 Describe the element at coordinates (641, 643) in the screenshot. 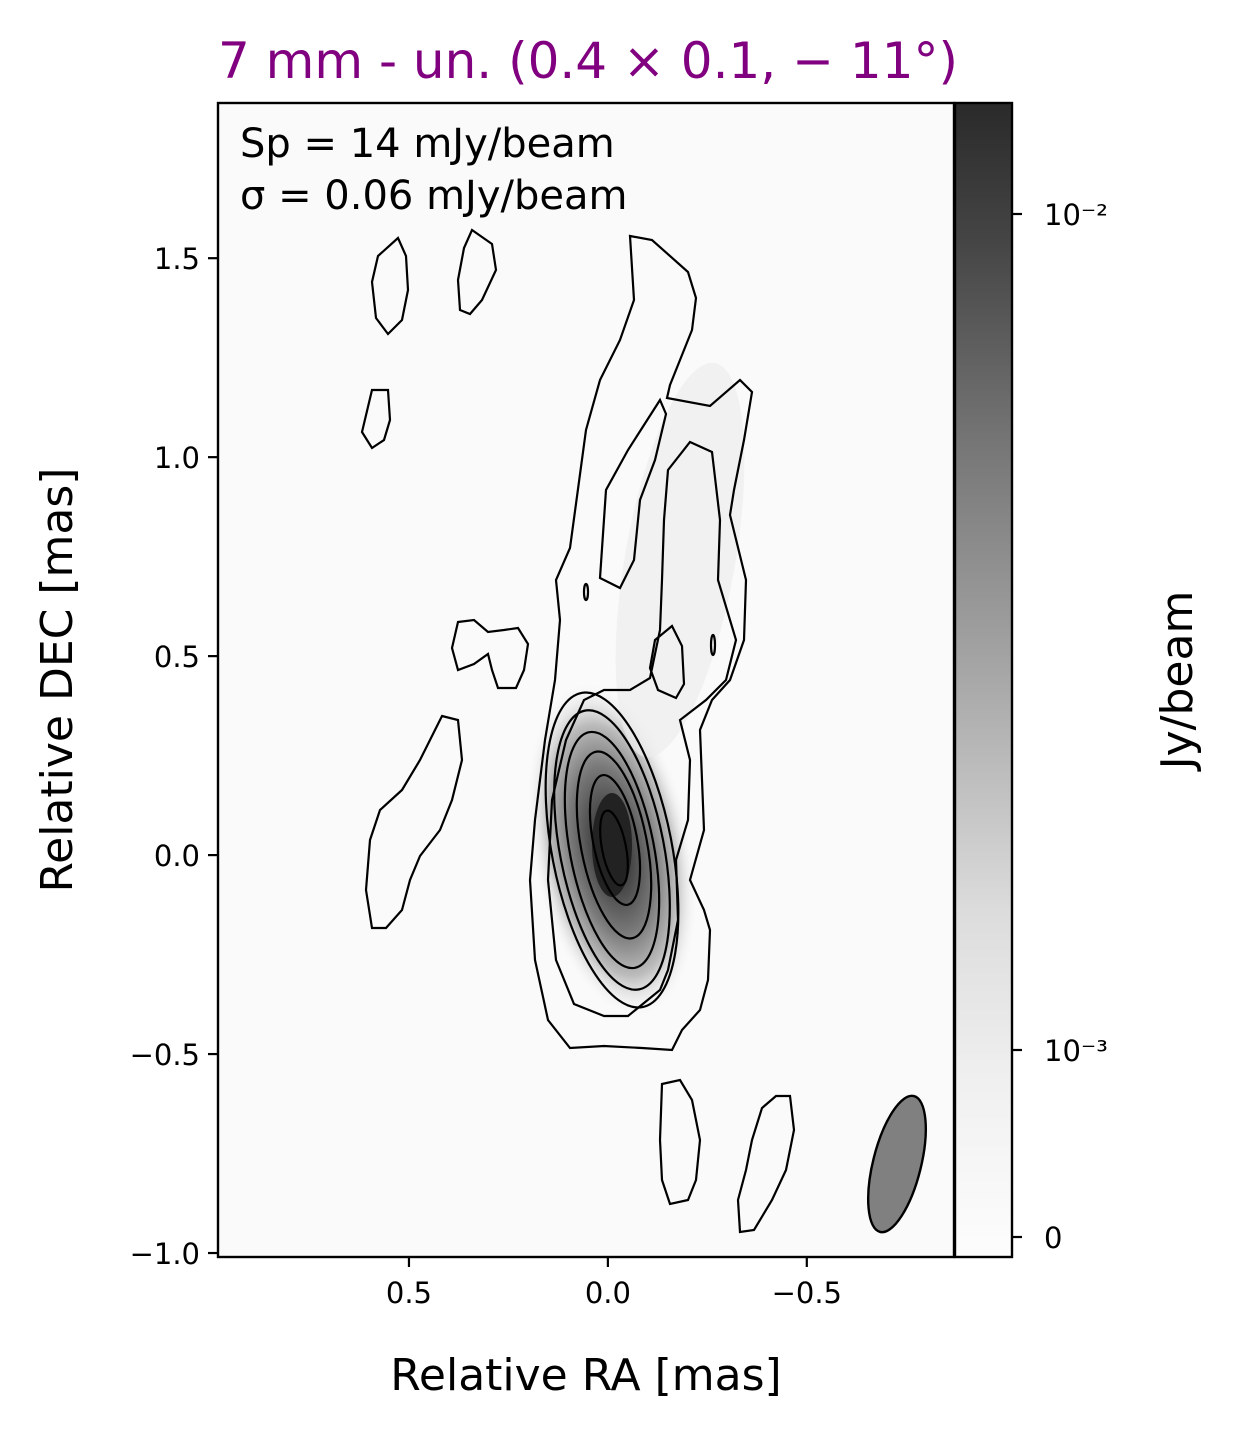

I see `contour-outer` at that location.